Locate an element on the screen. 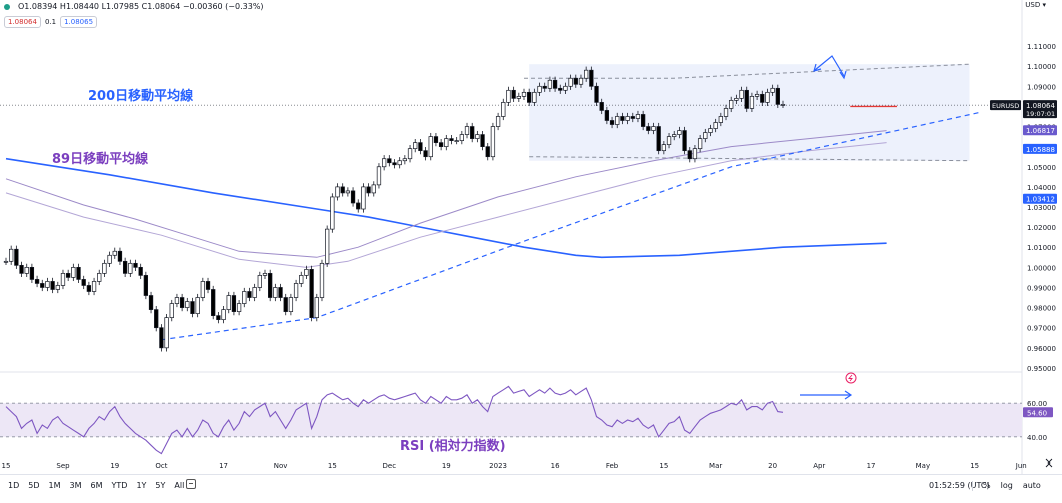 This screenshot has width=1062, height=503. calendar-icon is located at coordinates (191, 484).